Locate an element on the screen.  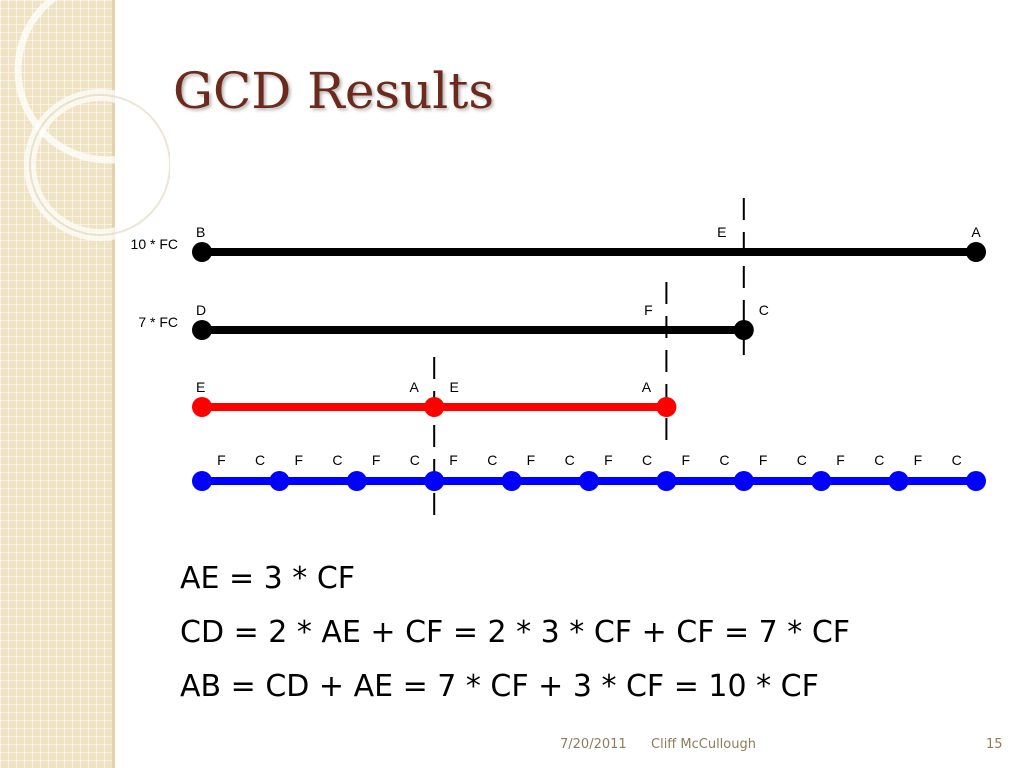
page-title: GCD Results is located at coordinates (334, 91).